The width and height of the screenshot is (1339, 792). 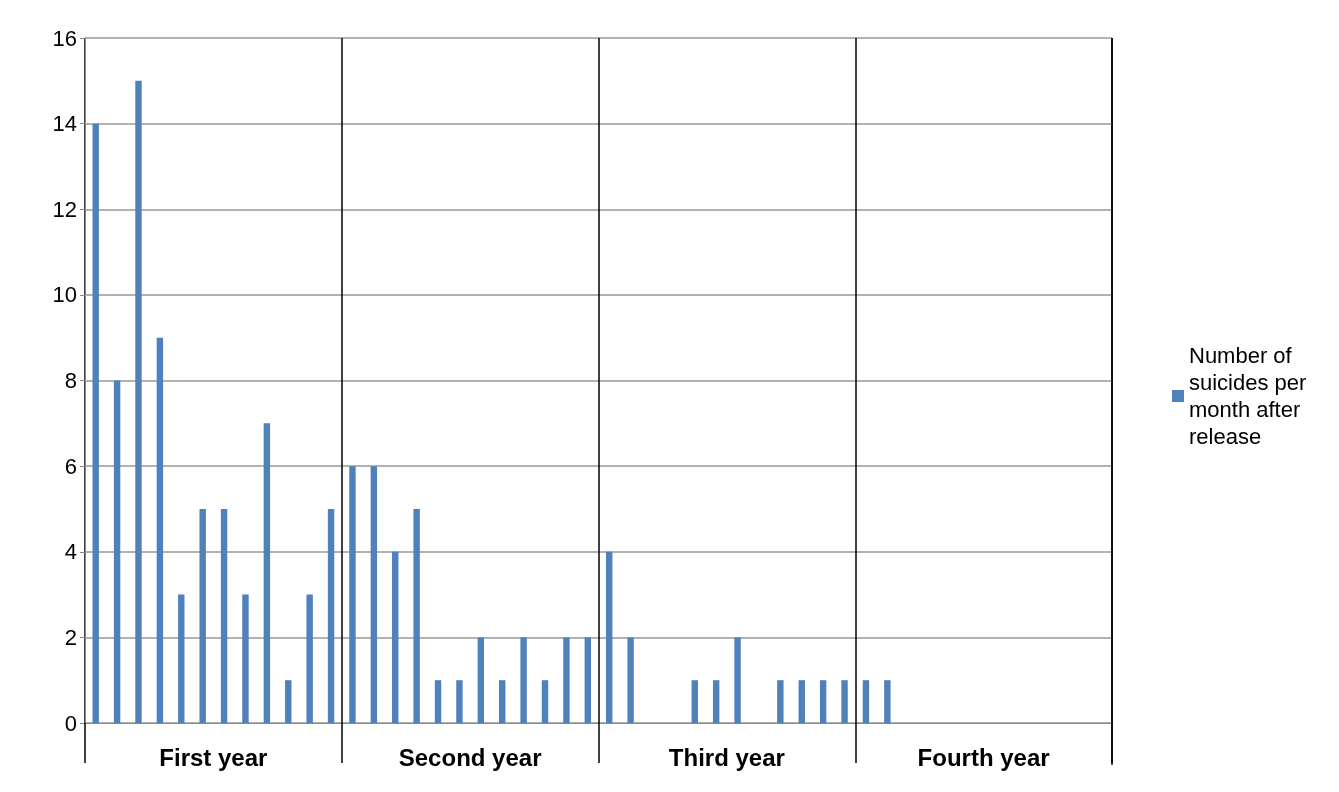 I want to click on text: Second year, so click(x=470, y=757).